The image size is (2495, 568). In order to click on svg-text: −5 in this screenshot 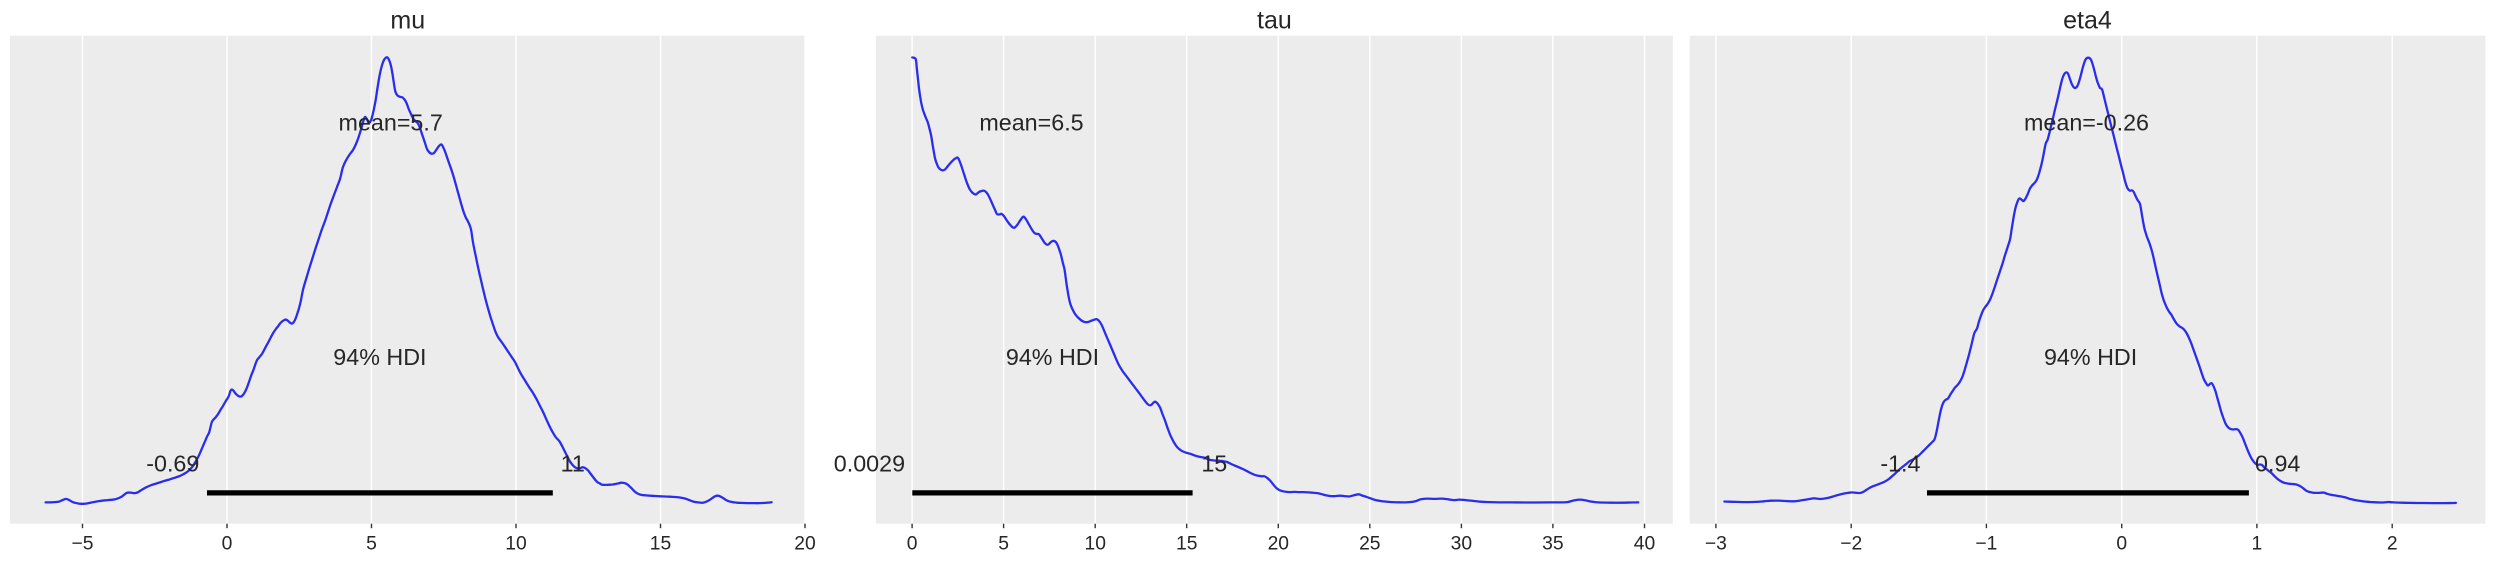, I will do `click(83, 544)`.